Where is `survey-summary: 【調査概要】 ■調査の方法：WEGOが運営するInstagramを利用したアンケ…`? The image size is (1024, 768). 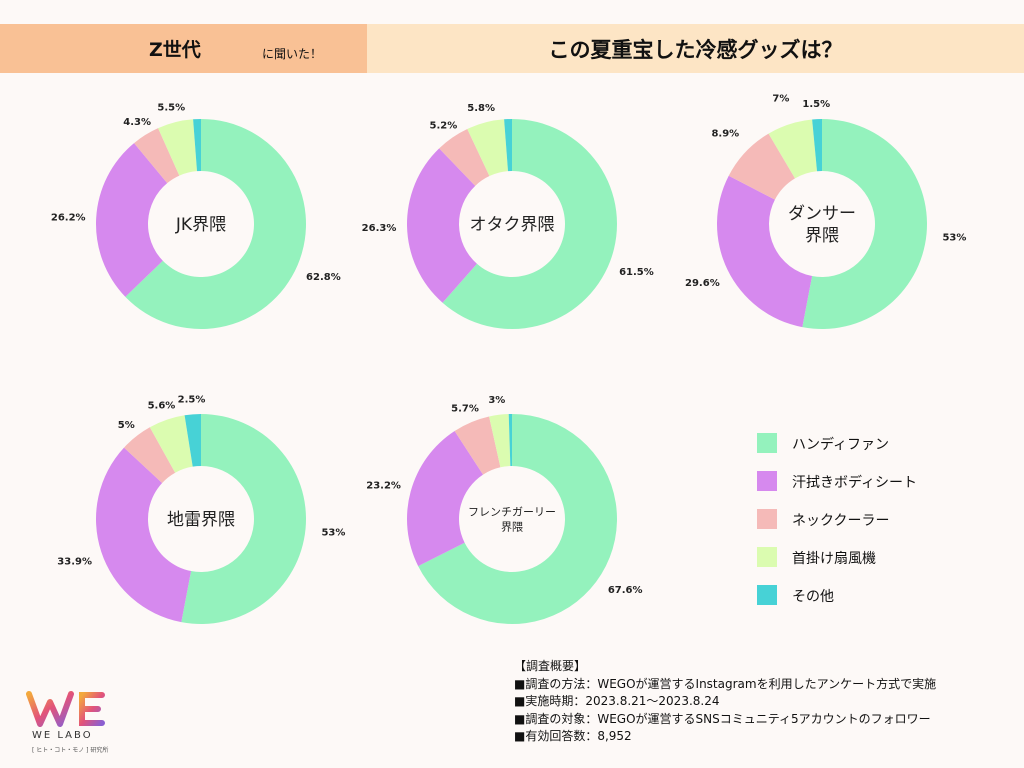
survey-summary: 【調査概要】 ■調査の方法：WEGOが運営するInstagramを利用したアンケ… is located at coordinates (725, 702).